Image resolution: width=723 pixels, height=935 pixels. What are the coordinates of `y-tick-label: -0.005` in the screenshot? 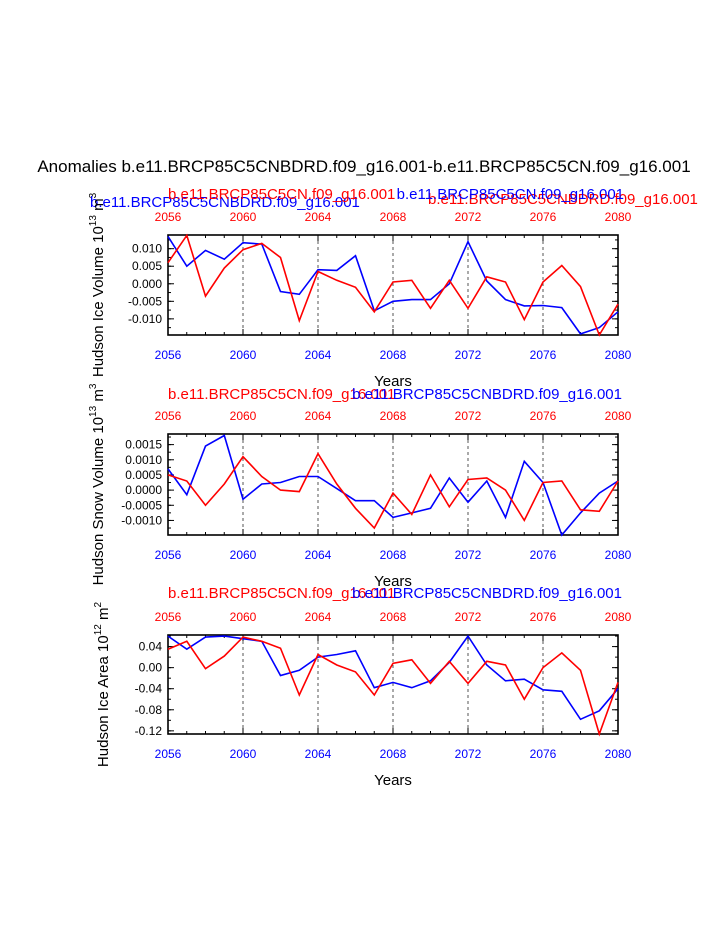 It's located at (145, 301).